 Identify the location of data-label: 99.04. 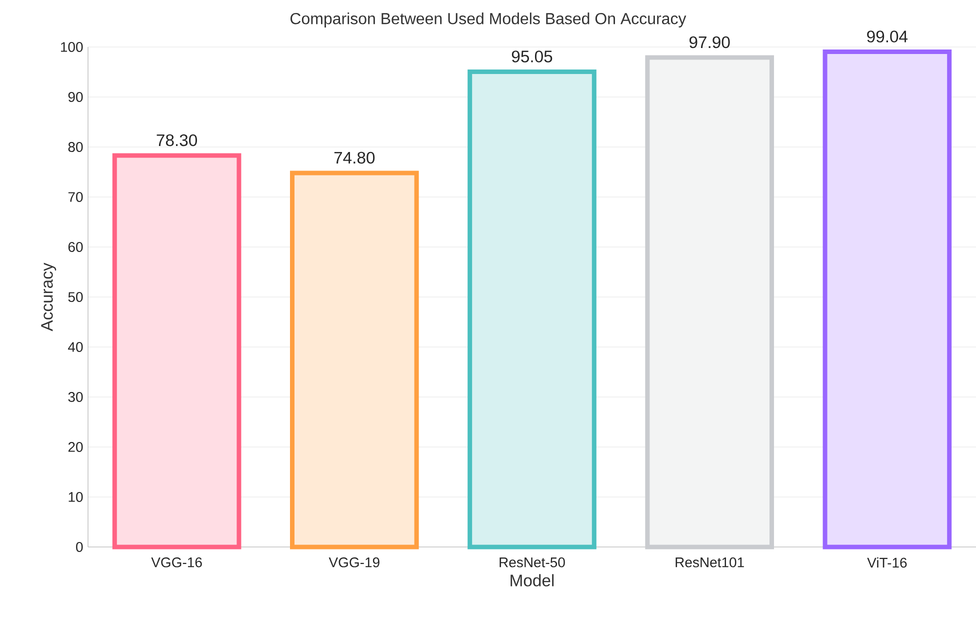
(887, 36).